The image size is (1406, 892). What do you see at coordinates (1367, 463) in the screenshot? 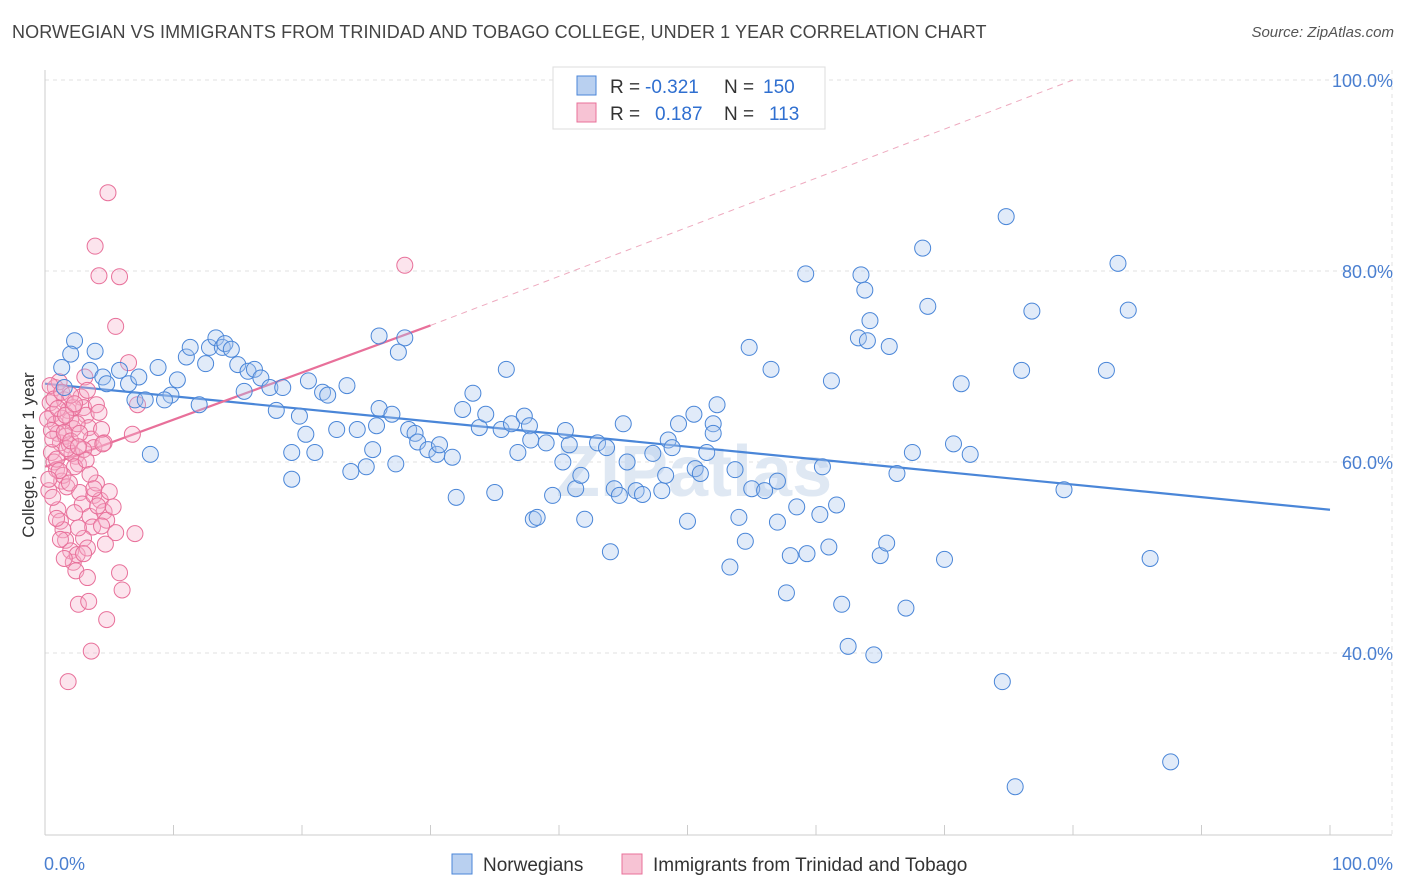
I see `y-tick-label-1: 60.0%` at bounding box center [1367, 463].